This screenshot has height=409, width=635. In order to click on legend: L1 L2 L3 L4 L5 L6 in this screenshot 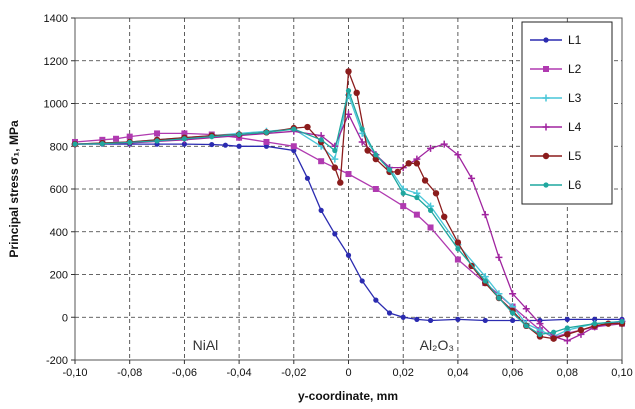, I will do `click(567, 113)`.